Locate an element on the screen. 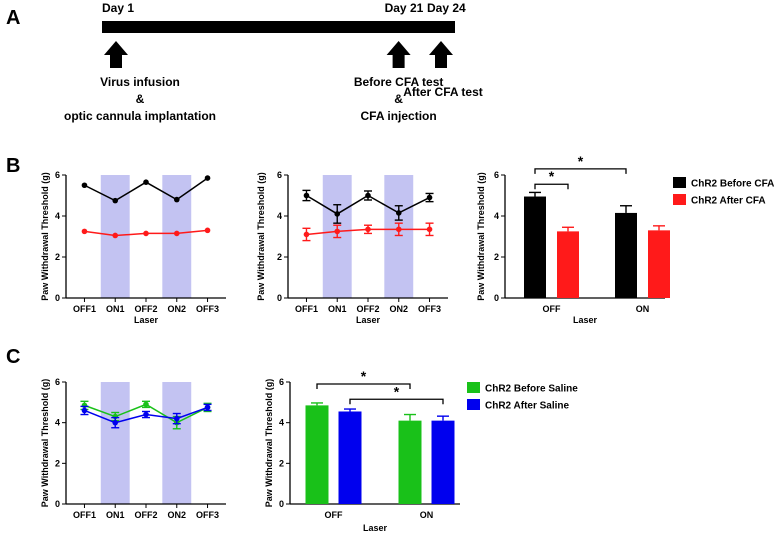 The height and width of the screenshot is (535, 778). panel-letter-c: C is located at coordinates (13, 357).